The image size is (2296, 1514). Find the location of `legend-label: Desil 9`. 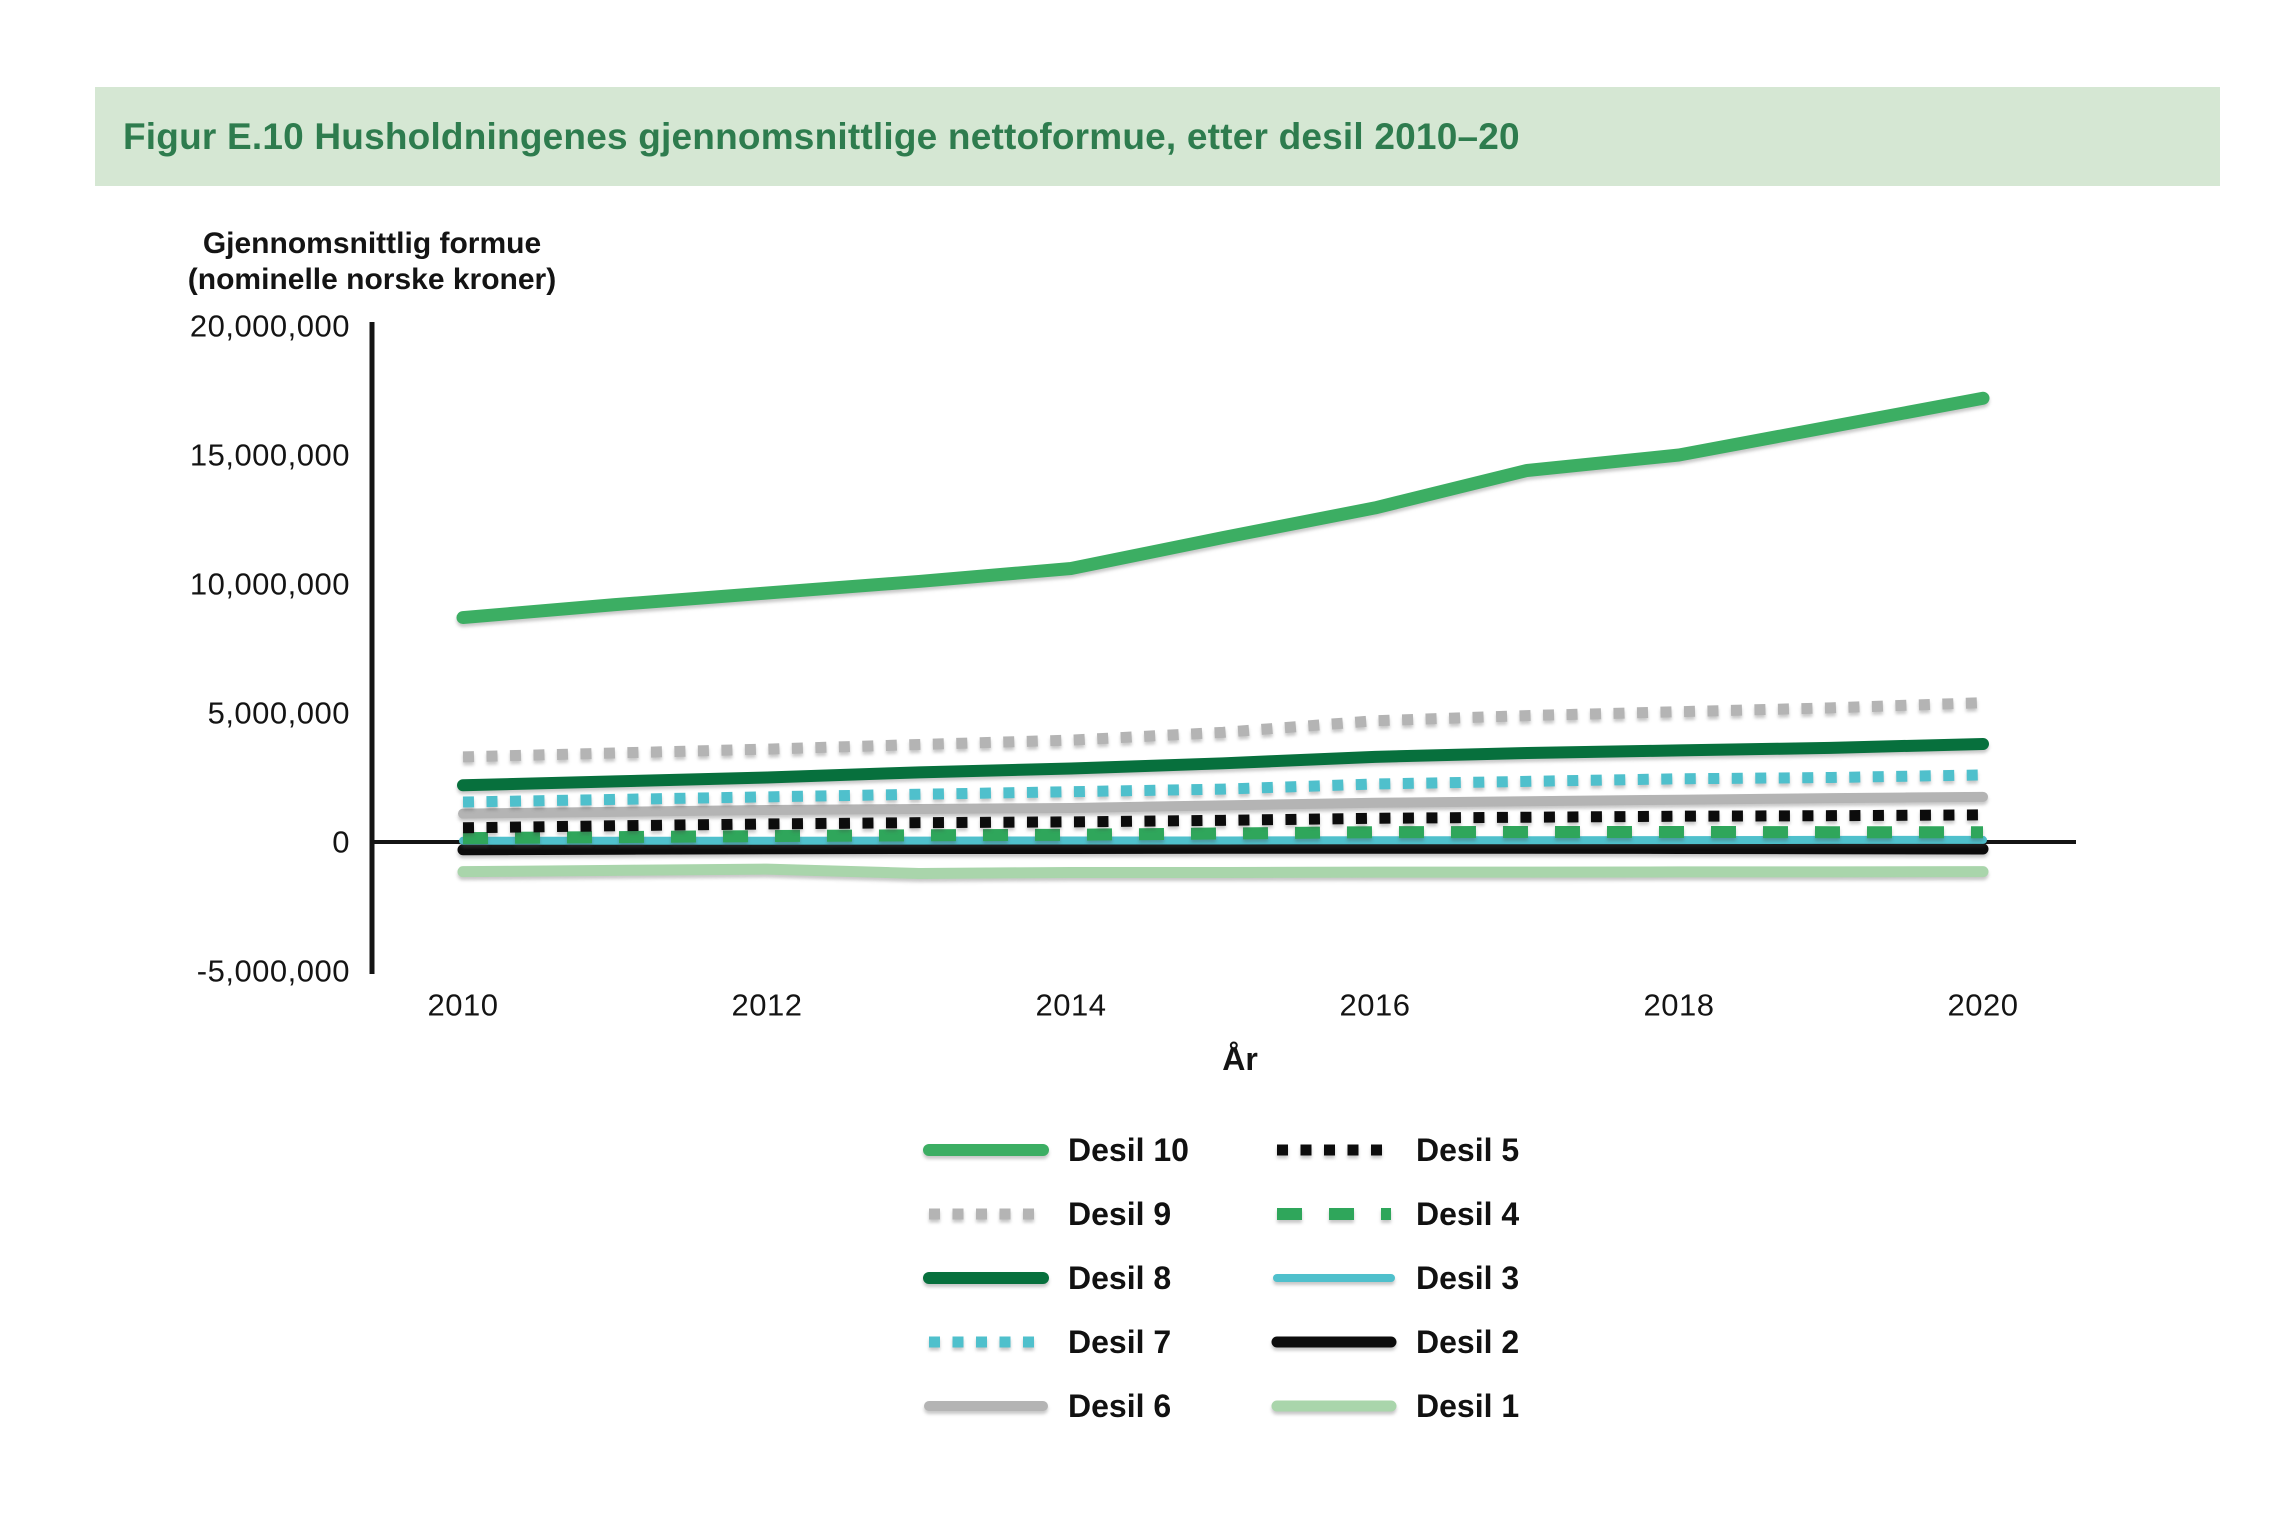

legend-label: Desil 9 is located at coordinates (1120, 1213).